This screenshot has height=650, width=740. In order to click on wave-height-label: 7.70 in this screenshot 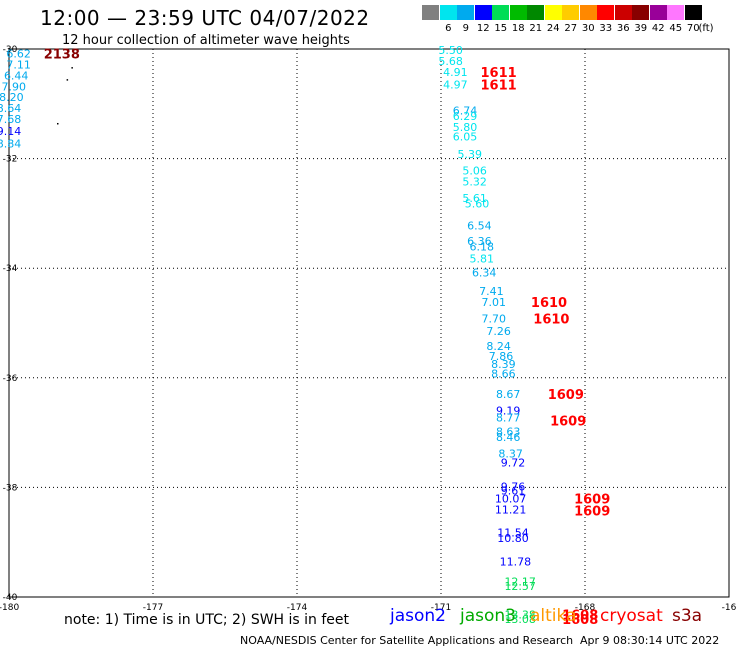, I will do `click(494, 319)`.